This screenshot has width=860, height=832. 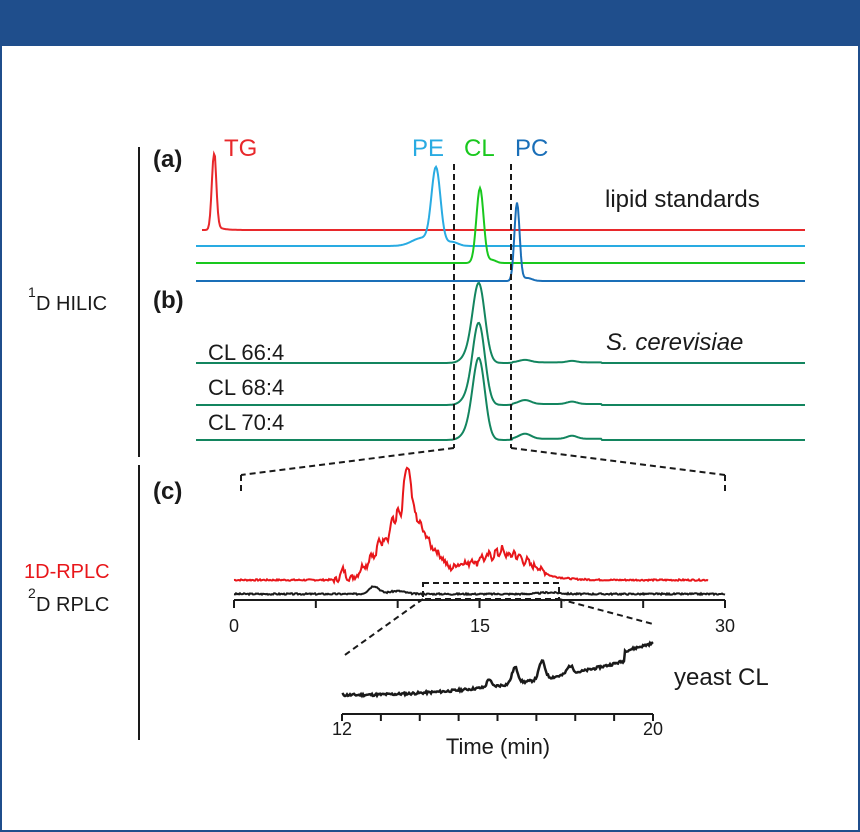 What do you see at coordinates (382, 628) in the screenshot?
I see `zoom-left-guide` at bounding box center [382, 628].